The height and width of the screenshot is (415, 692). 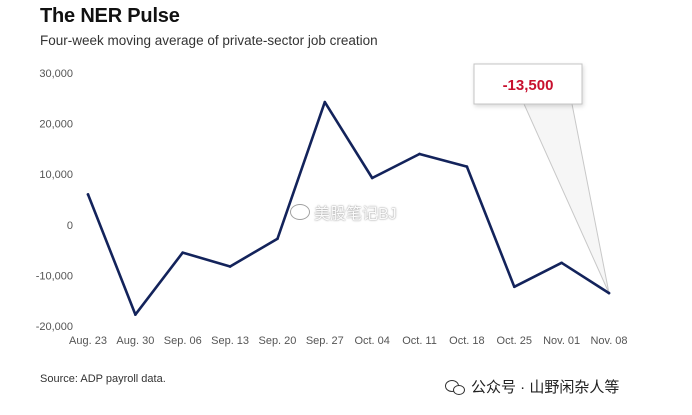 I want to click on x-tick-label: Aug. 30, so click(x=135, y=341).